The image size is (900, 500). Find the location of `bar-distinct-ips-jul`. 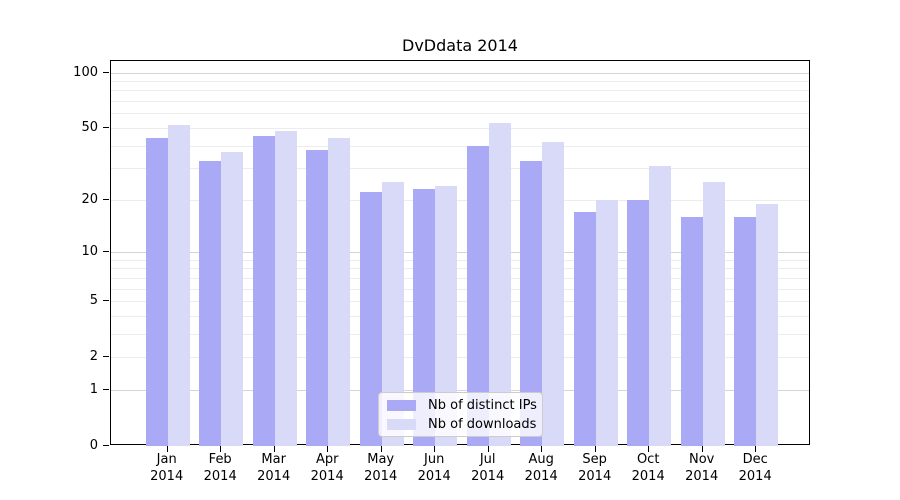

bar-distinct-ips-jul is located at coordinates (477, 295).